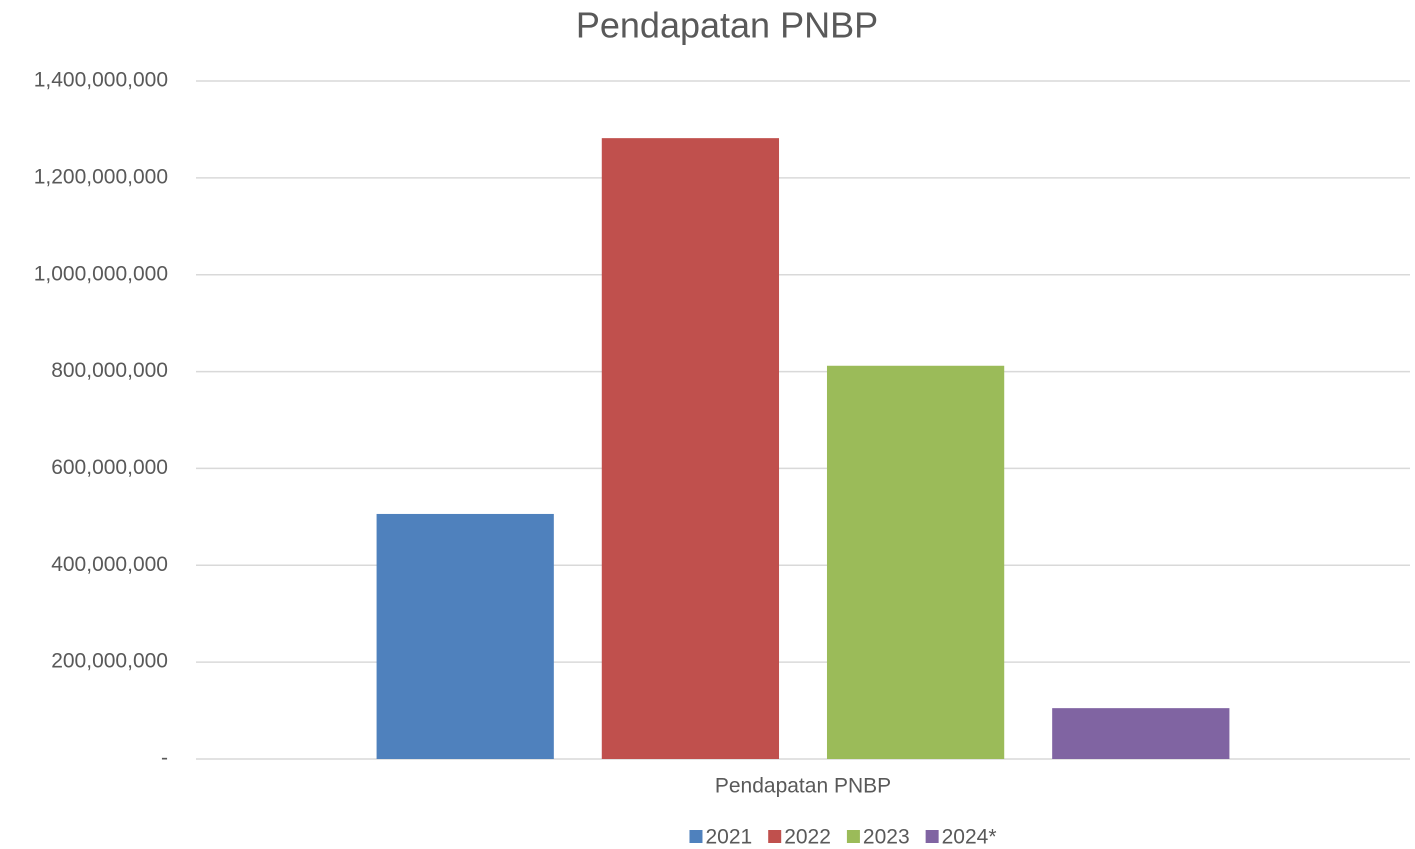 Image resolution: width=1415 pixels, height=849 pixels. What do you see at coordinates (969, 837) in the screenshot?
I see `legend-label: 2024*` at bounding box center [969, 837].